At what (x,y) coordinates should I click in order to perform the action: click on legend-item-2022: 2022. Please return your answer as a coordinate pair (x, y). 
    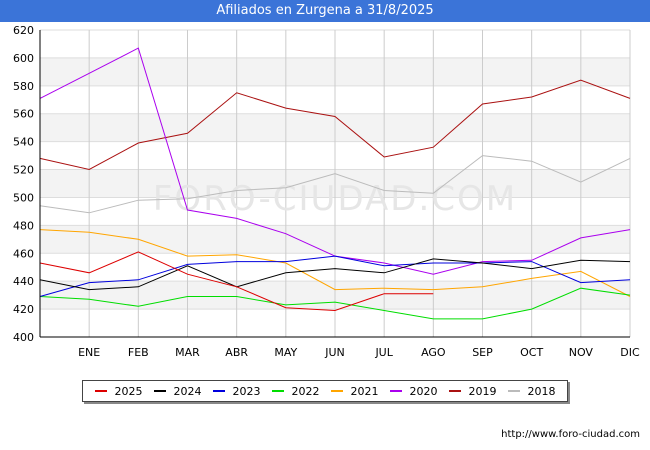
    Looking at the image, I should click on (295, 391).